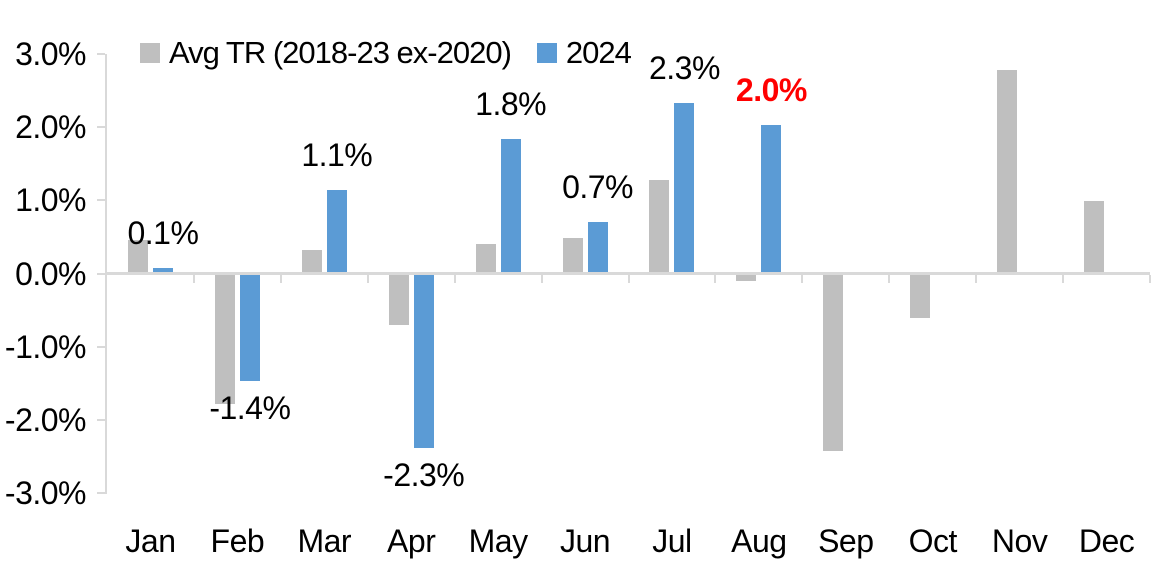  What do you see at coordinates (45, 493) in the screenshot?
I see `y-axis-label: -3.0%` at bounding box center [45, 493].